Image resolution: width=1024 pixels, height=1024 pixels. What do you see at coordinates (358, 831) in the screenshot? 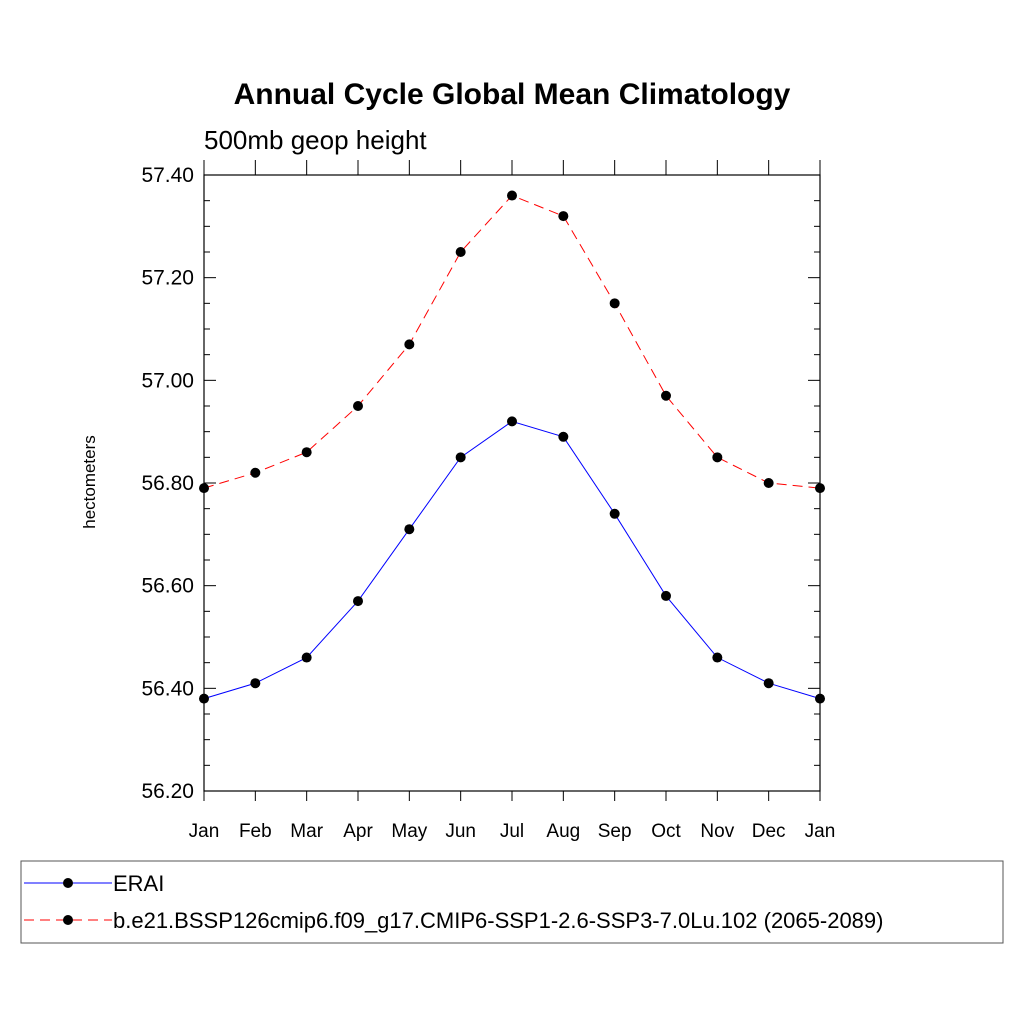
I see `x-tick-label: Apr` at bounding box center [358, 831].